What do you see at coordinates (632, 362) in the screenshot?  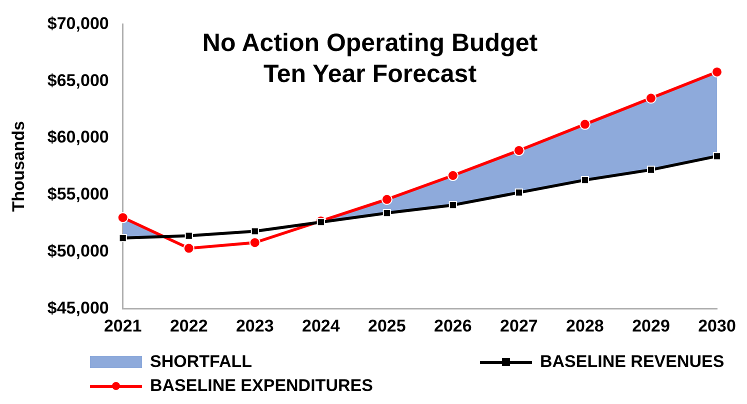 I see `legend-label: BASELINE REVENUES` at bounding box center [632, 362].